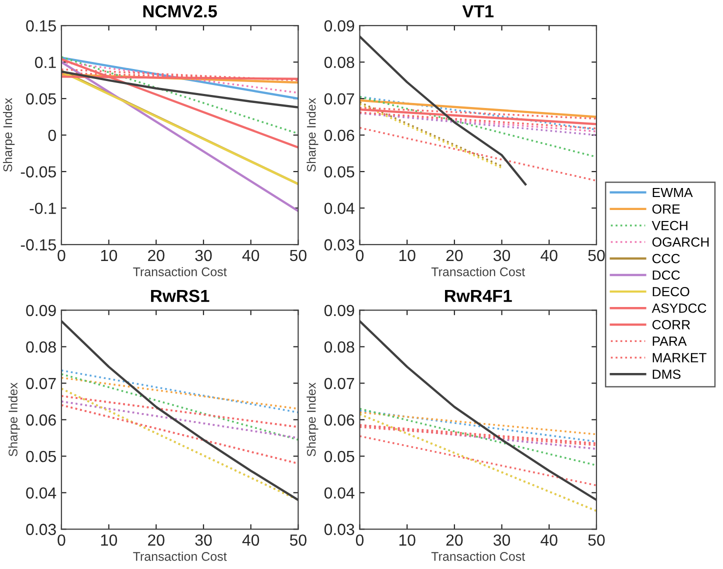 This screenshot has height=569, width=723. Describe the element at coordinates (679, 308) in the screenshot. I see `legend-label: ASYDCC` at that location.